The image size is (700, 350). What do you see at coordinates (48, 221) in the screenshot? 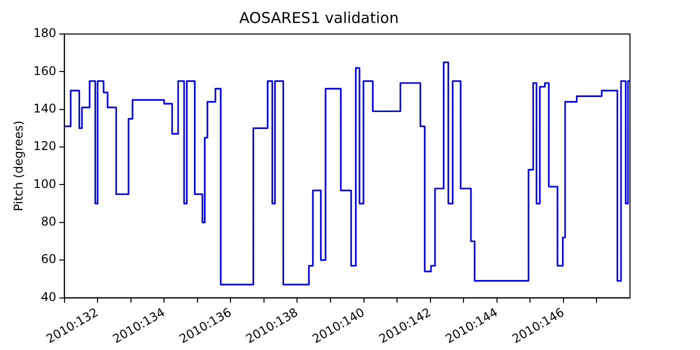
I see `y-tick-label: 80` at bounding box center [48, 221].